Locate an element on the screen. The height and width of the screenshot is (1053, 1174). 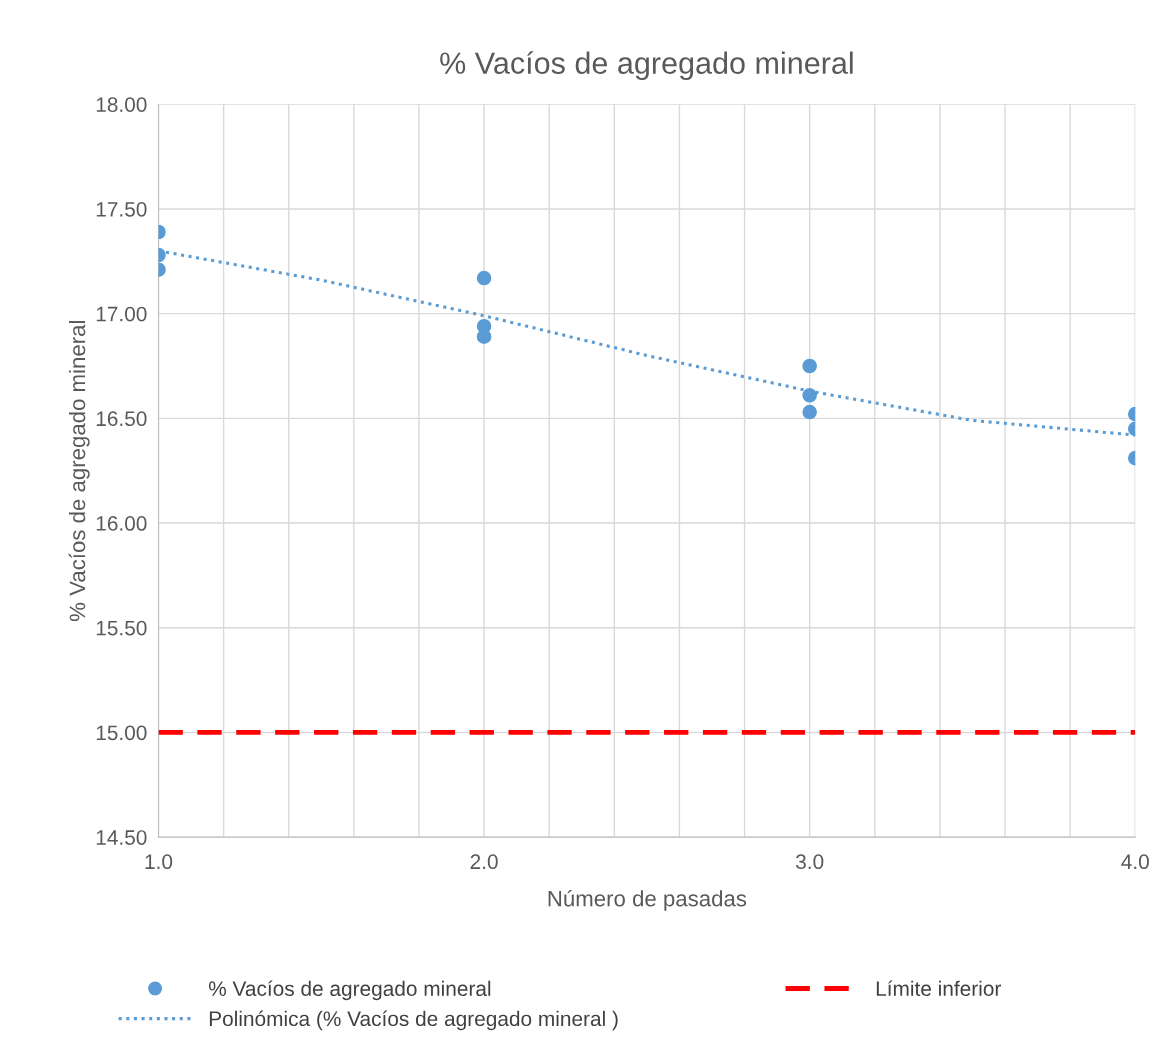
y-tick-label: 16.50 is located at coordinates (121, 419).